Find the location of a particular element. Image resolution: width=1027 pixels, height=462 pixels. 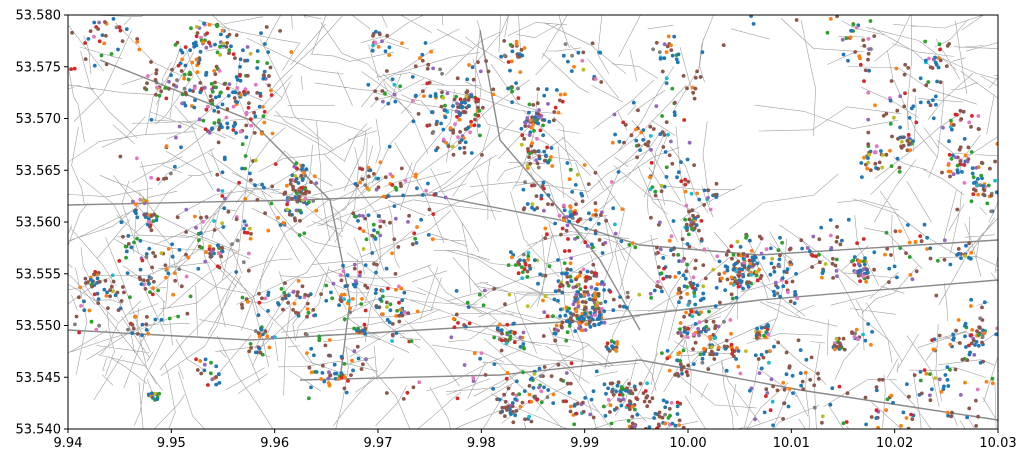

x-tick-label: 10.02 is located at coordinates (894, 443).